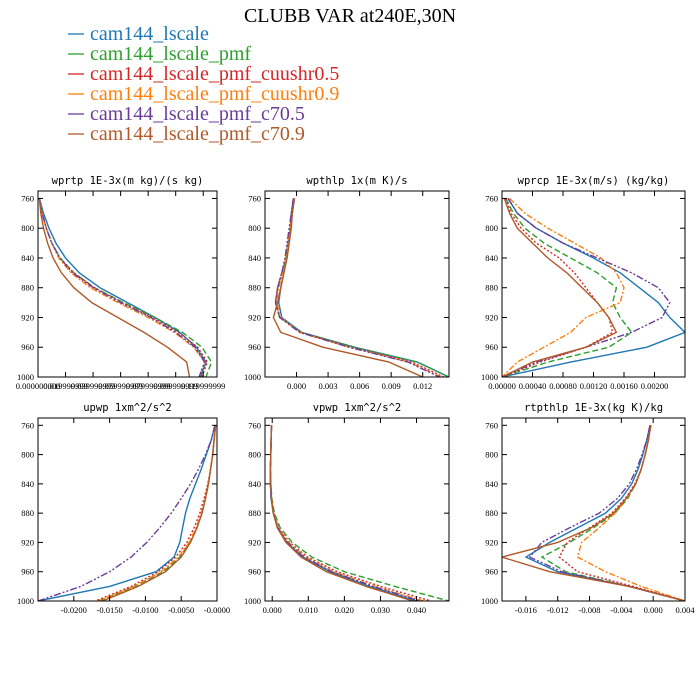 The image size is (700, 700). Describe the element at coordinates (558, 610) in the screenshot. I see `x-tick-label: -0.012` at that location.